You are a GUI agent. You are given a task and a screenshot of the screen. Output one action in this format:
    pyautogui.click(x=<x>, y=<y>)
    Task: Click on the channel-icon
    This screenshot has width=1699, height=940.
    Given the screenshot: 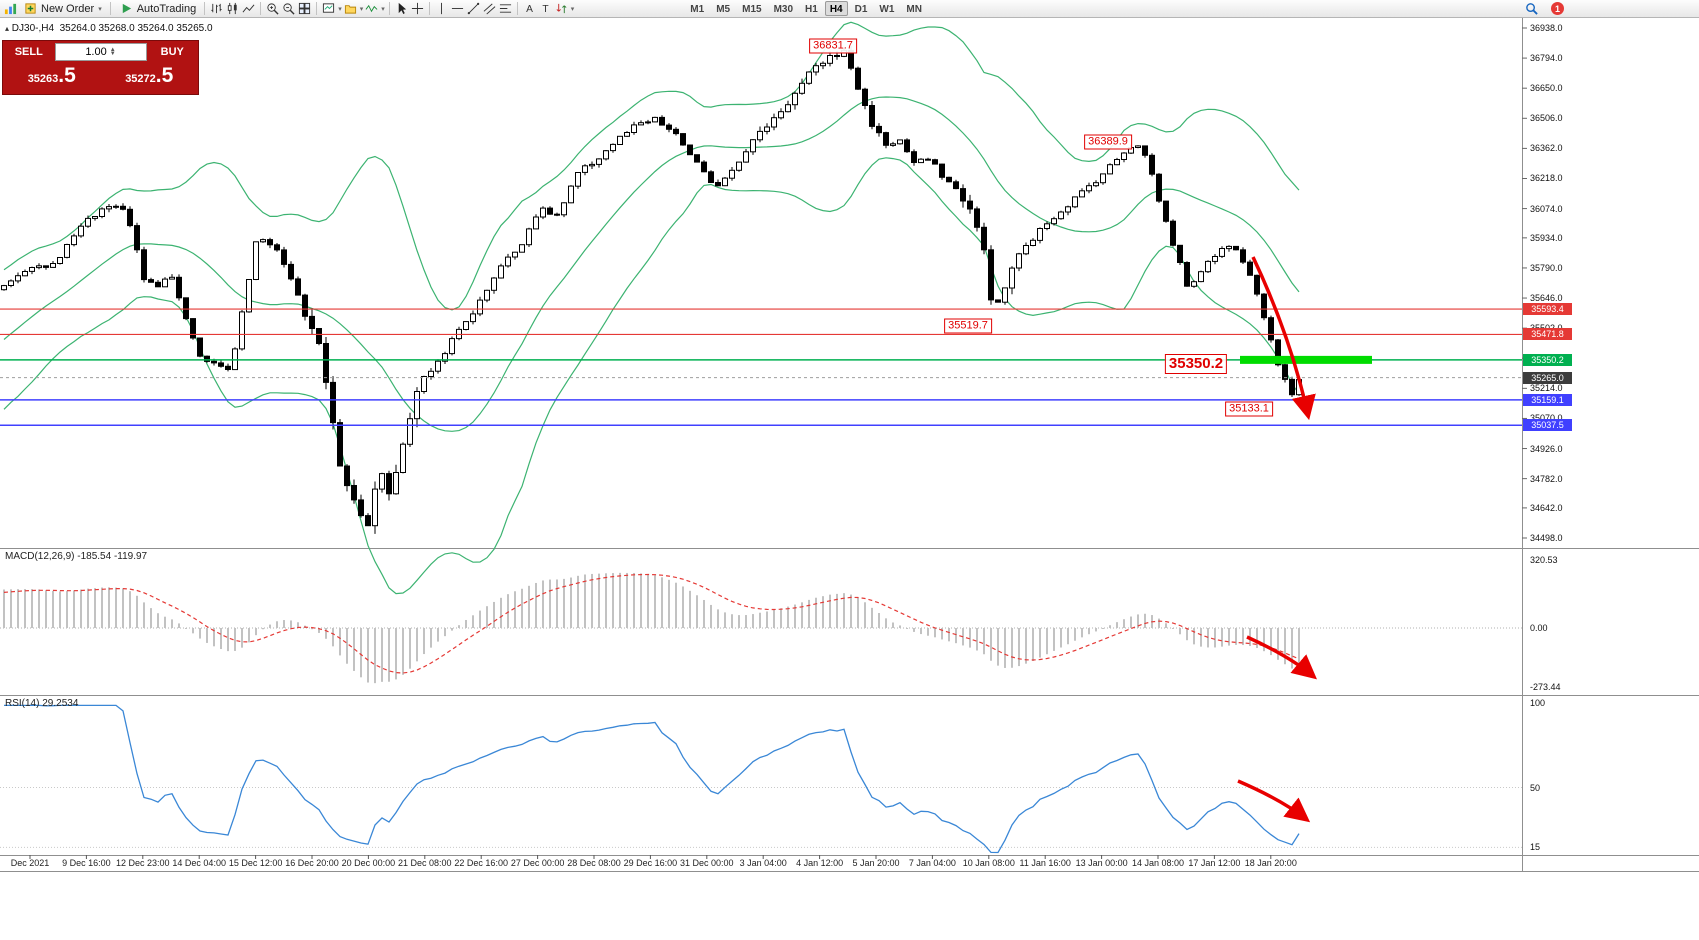 What is the action you would take?
    pyautogui.click(x=489, y=8)
    